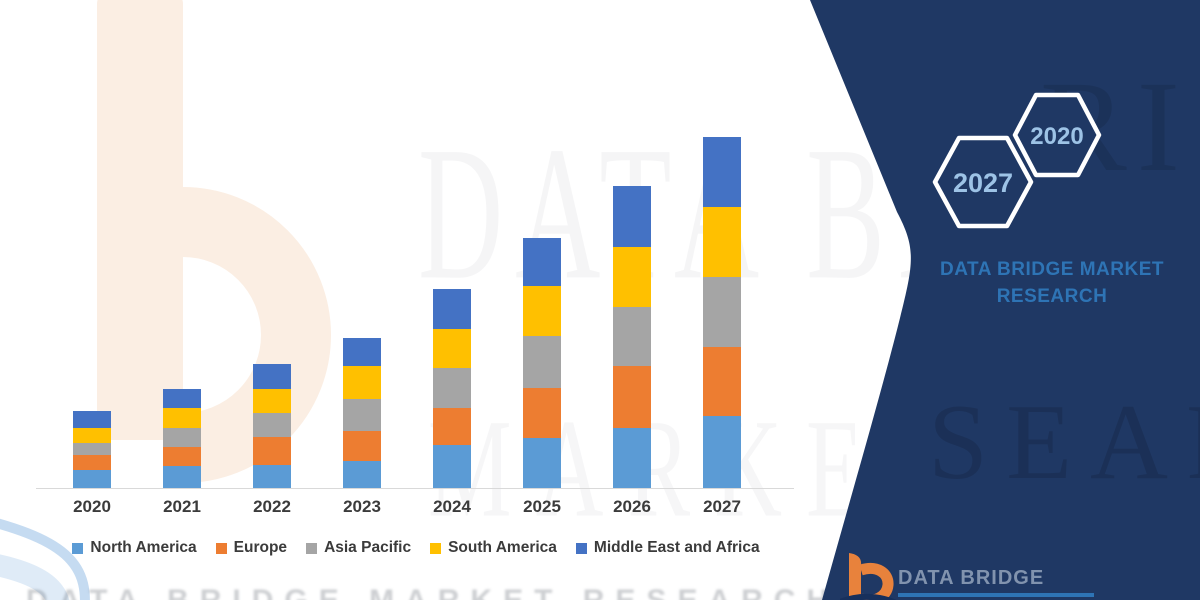 The image size is (1200, 600). I want to click on b-icon-swoosh, so click(868, 597).